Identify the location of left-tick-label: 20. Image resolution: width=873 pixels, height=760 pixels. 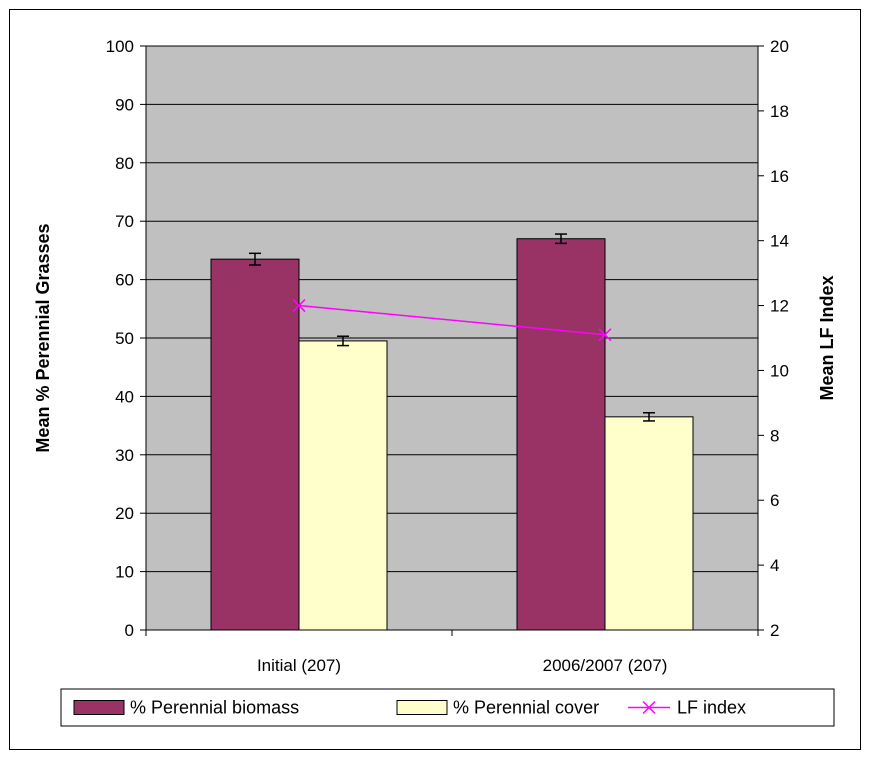
(124, 513).